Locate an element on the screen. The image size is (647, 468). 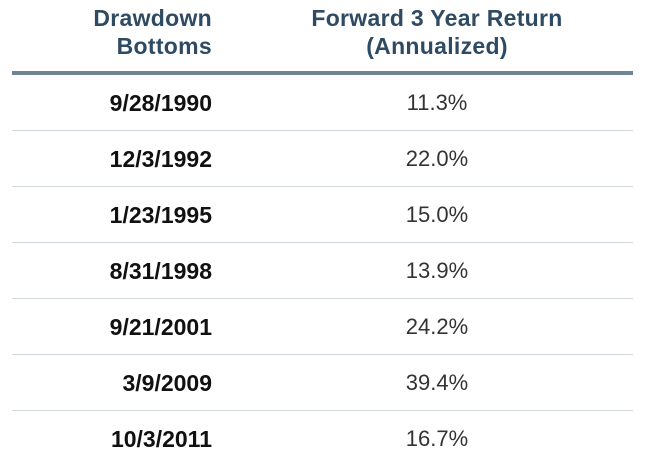
forward-return-cell: 22.0% is located at coordinates (437, 158).